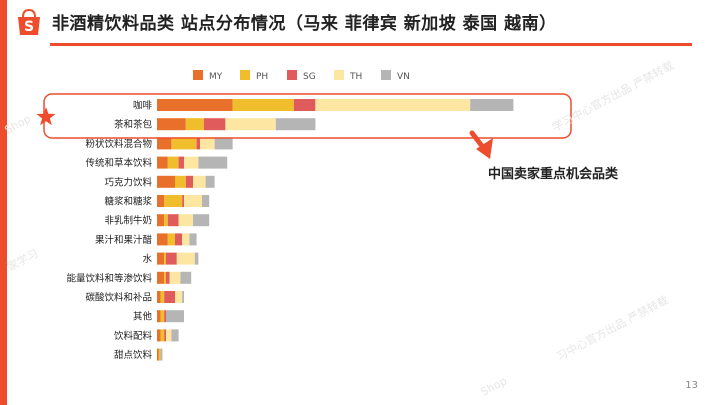  I want to click on category-label: 碳酸饮料和补品, so click(118, 298).